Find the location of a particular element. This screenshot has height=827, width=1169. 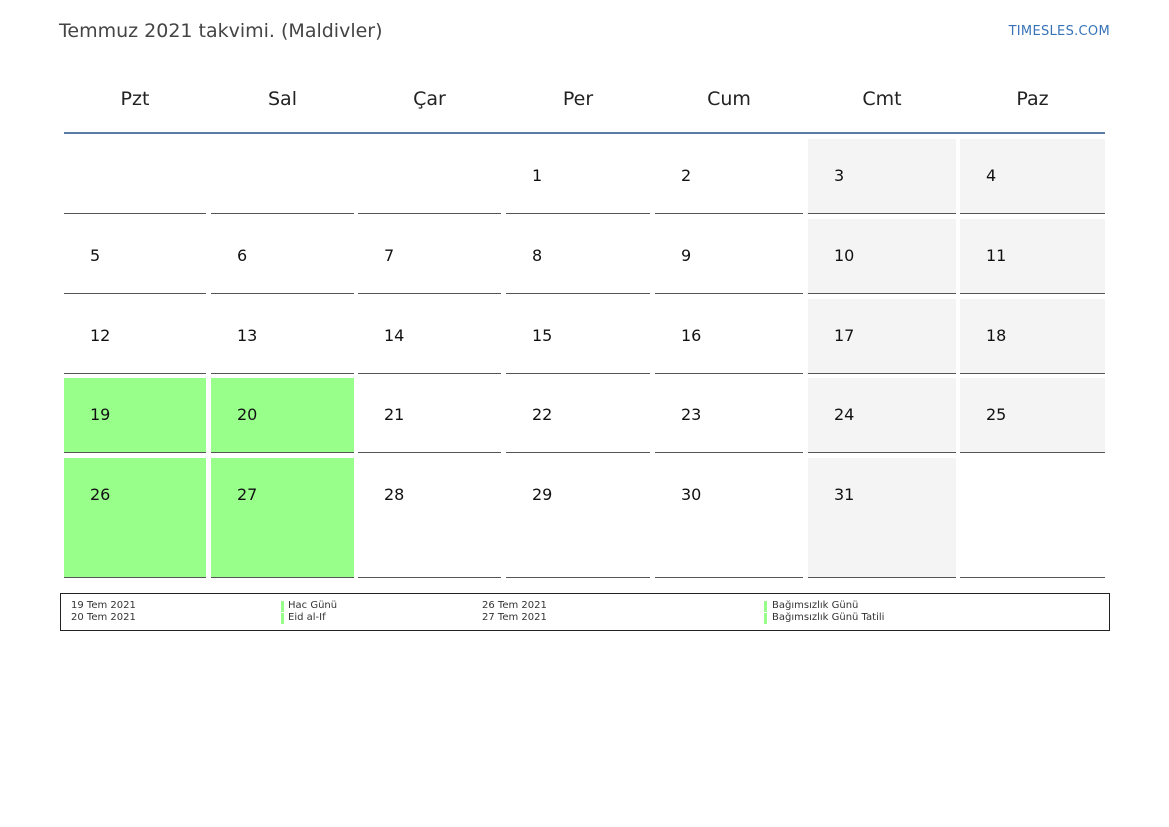

day-number: 28 is located at coordinates (394, 494).